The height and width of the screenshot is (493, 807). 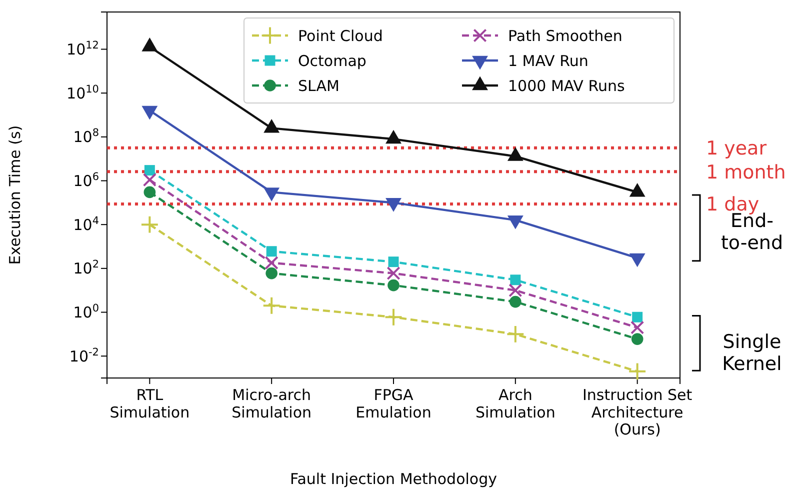 What do you see at coordinates (319, 85) in the screenshot?
I see `legend-label: SLAM` at bounding box center [319, 85].